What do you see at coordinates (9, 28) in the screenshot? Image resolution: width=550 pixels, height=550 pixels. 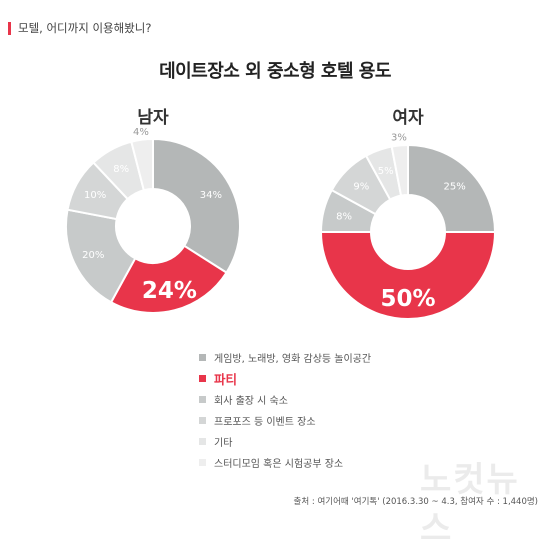 I see `accent-marker` at bounding box center [9, 28].